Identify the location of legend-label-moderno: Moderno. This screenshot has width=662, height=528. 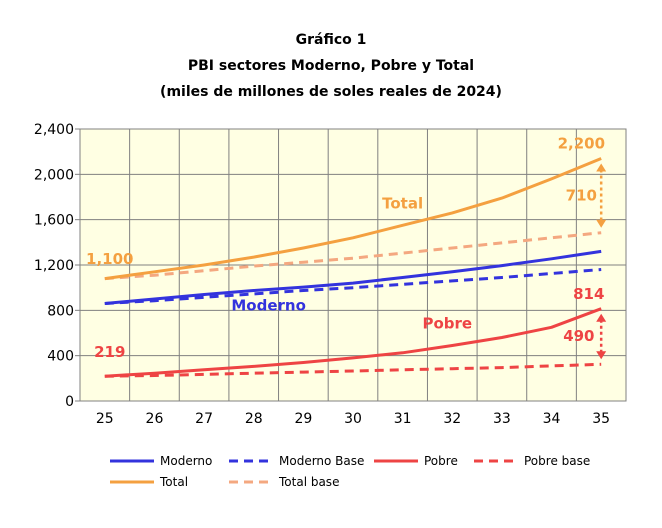
(186, 461).